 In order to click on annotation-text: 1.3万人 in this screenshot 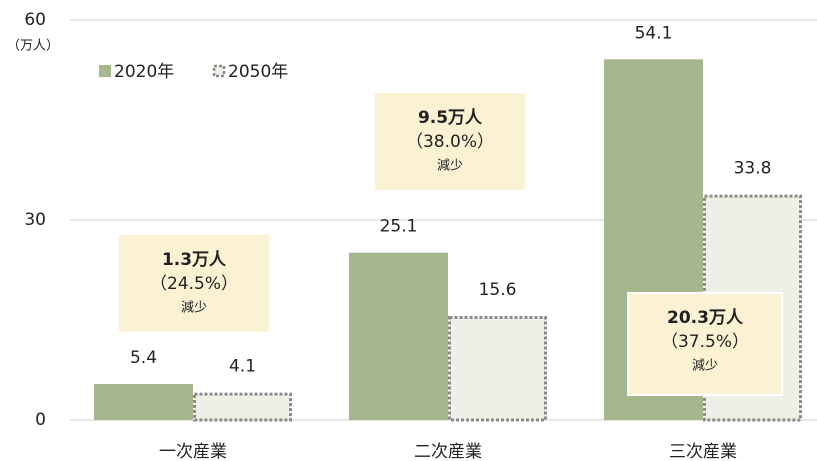, I will do `click(194, 260)`.